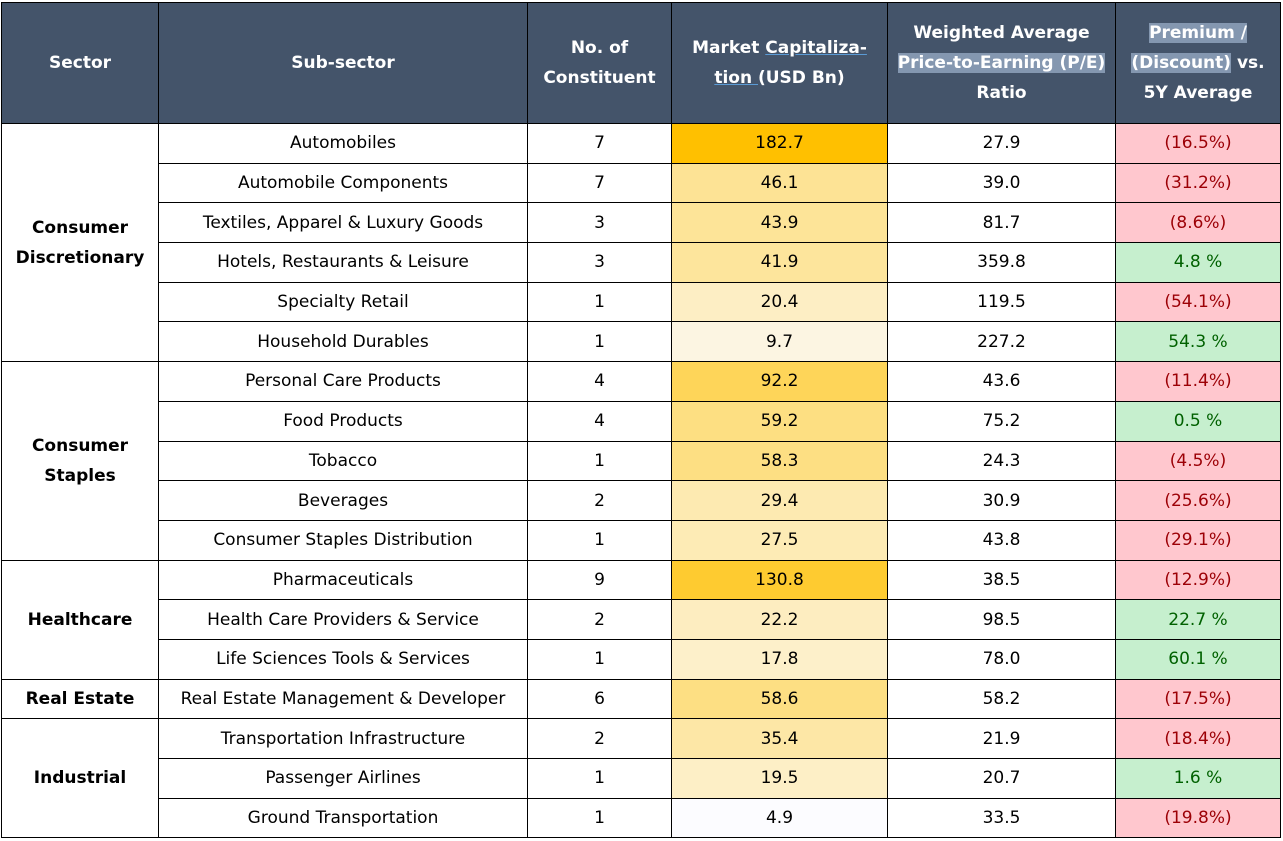  Describe the element at coordinates (1198, 381) in the screenshot. I see `premium-cell: (11.4%)` at that location.